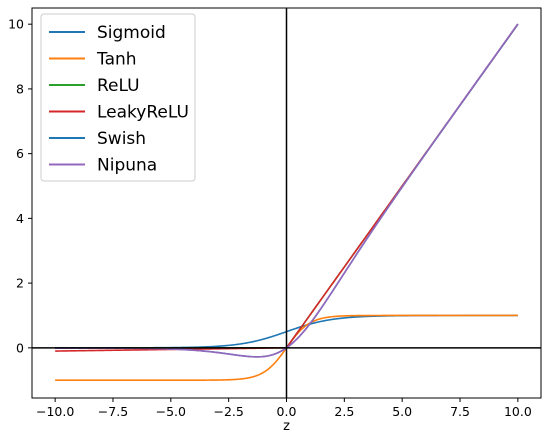 The image size is (550, 436). I want to click on y-tick-label: 2, so click(20, 283).